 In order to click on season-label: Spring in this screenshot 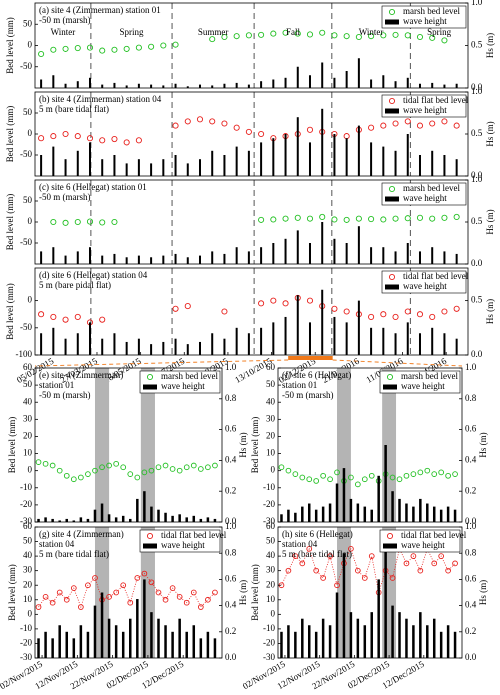, I will do `click(439, 32)`.